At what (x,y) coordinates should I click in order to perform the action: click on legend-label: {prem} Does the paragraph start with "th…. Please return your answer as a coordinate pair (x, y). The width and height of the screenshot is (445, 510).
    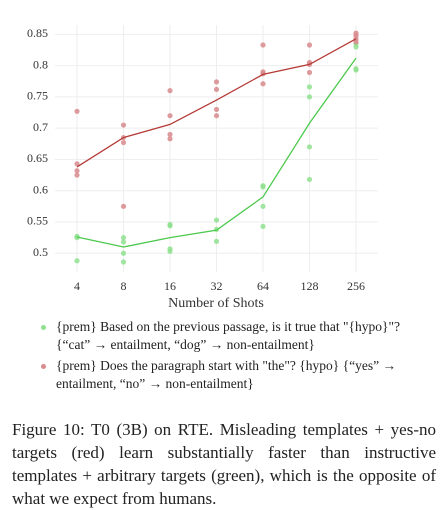
    Looking at the image, I should click on (226, 374).